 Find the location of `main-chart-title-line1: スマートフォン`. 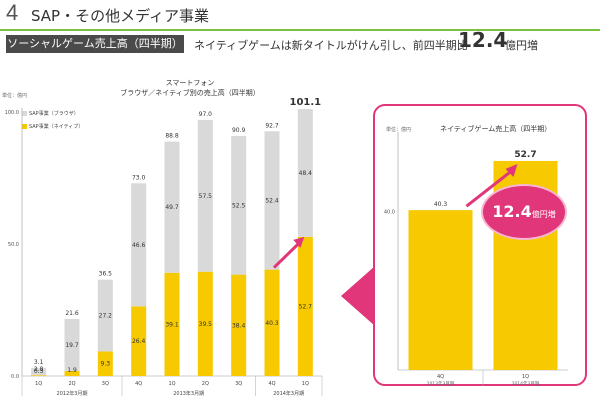

main-chart-title-line1: スマートフォン is located at coordinates (190, 83).